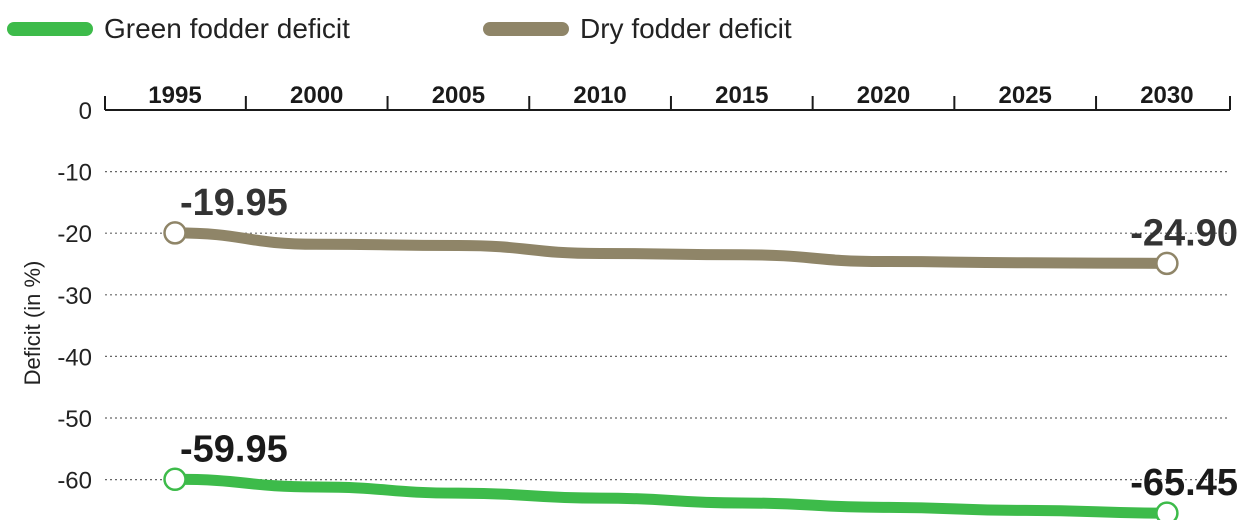  Describe the element at coordinates (1025, 95) in the screenshot. I see `x-tick-label-6: 2025` at that location.